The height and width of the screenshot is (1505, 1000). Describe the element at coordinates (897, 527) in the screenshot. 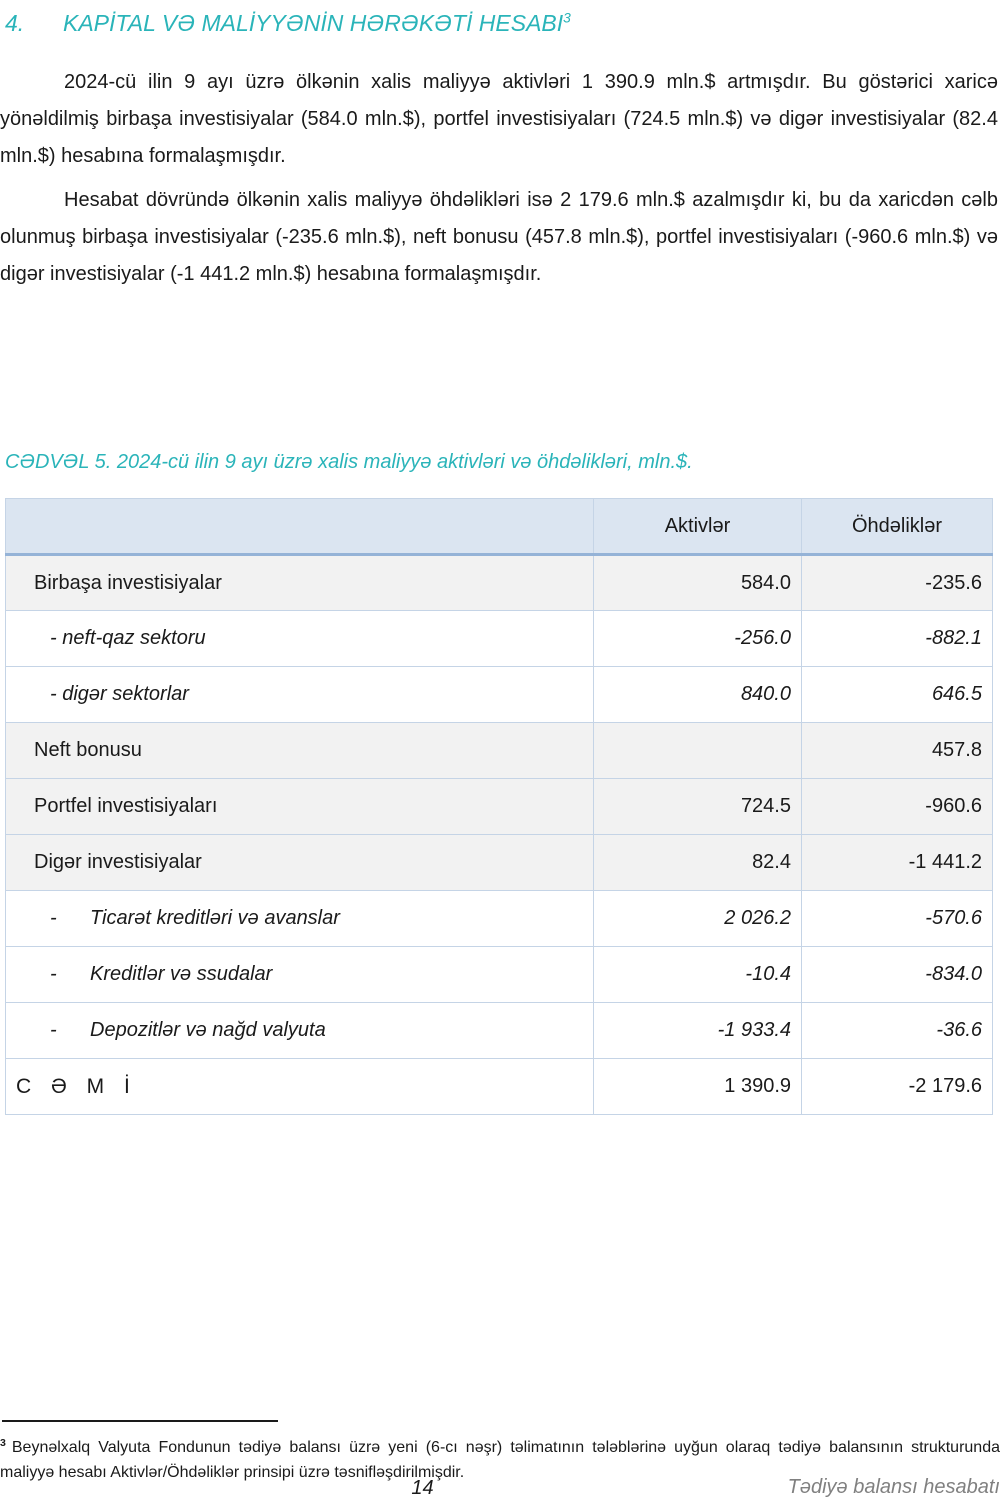

I see `table-header-ohdelikler: Öhdəliklər` at that location.